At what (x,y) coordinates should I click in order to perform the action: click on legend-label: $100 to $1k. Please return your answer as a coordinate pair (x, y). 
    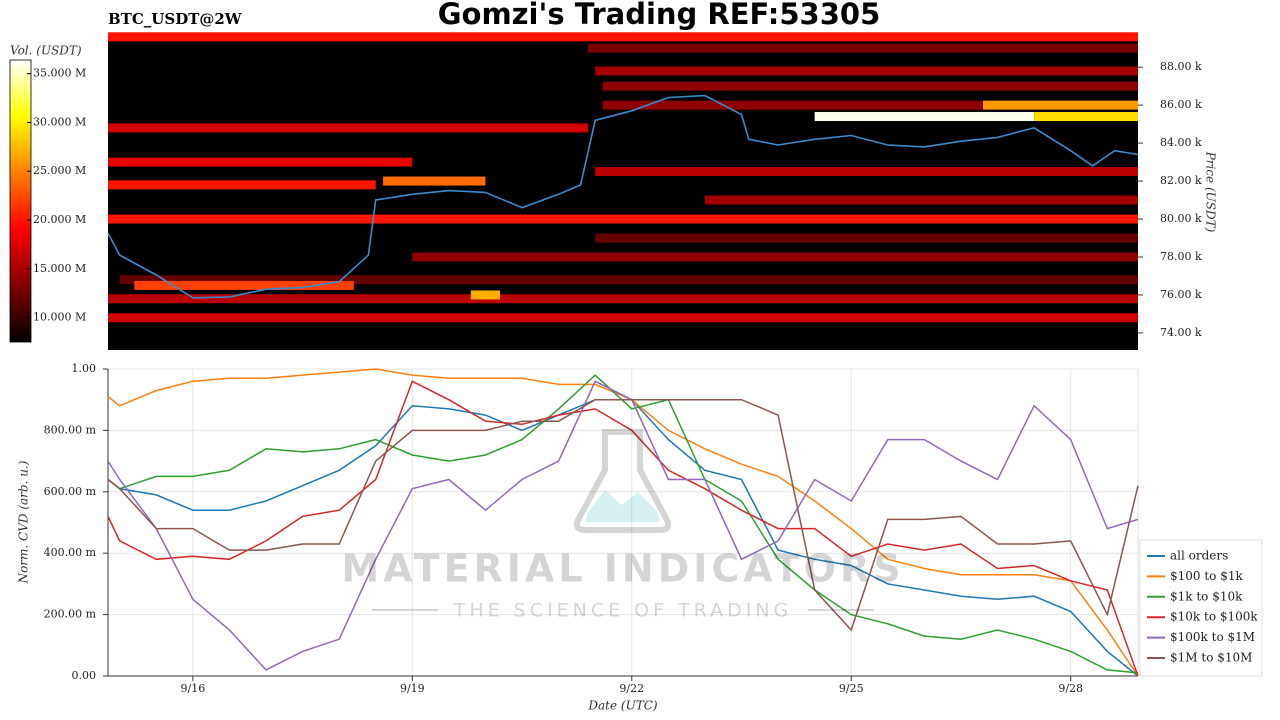
    Looking at the image, I should click on (1206, 576).